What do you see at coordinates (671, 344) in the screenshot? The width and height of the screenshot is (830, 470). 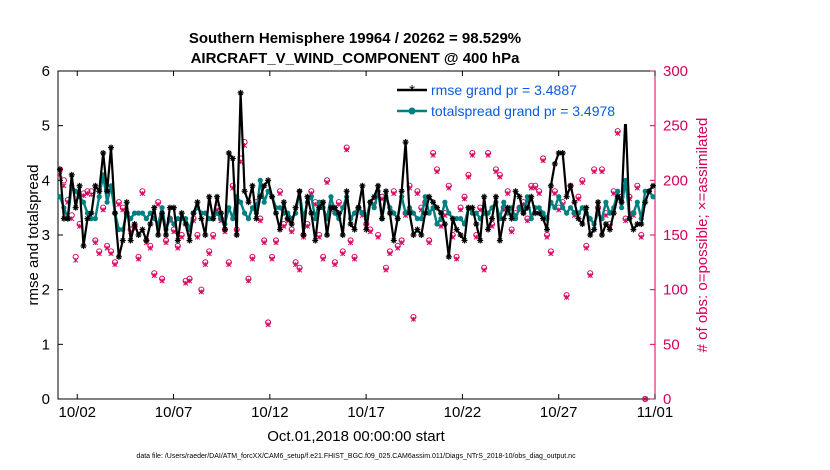 I see `y-tick-label-right: 50` at bounding box center [671, 344].